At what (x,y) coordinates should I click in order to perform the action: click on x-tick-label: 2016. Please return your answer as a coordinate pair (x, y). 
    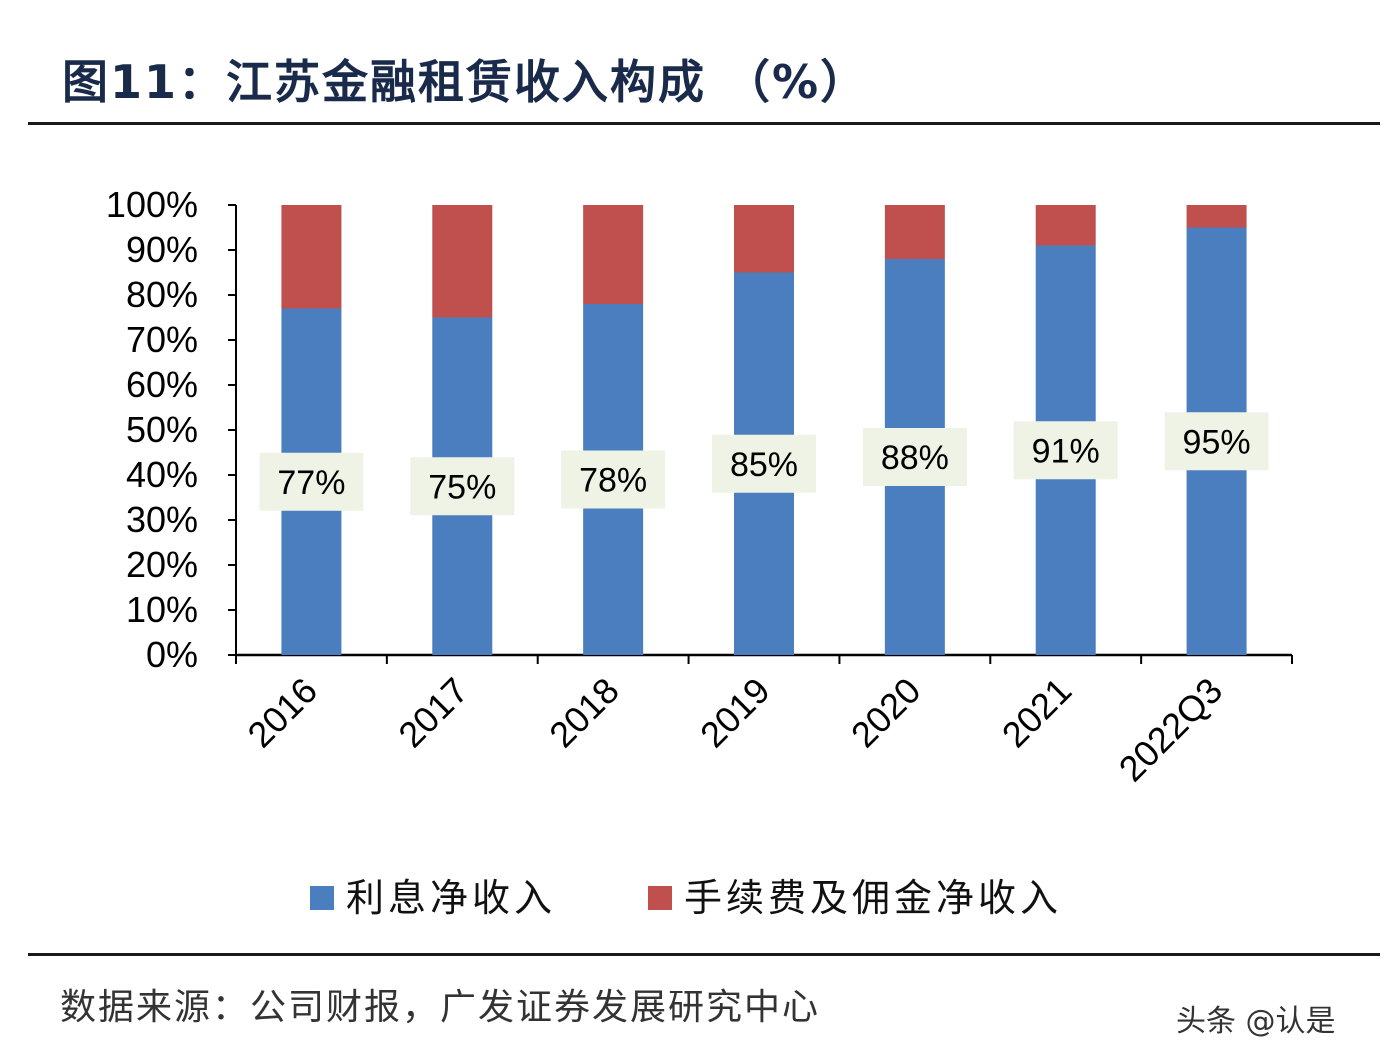
    Looking at the image, I should click on (282, 713).